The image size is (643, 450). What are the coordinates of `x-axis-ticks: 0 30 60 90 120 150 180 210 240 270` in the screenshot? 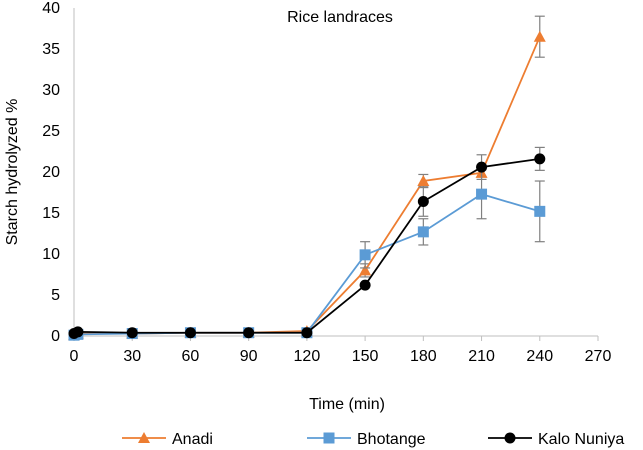 It's located at (341, 350).